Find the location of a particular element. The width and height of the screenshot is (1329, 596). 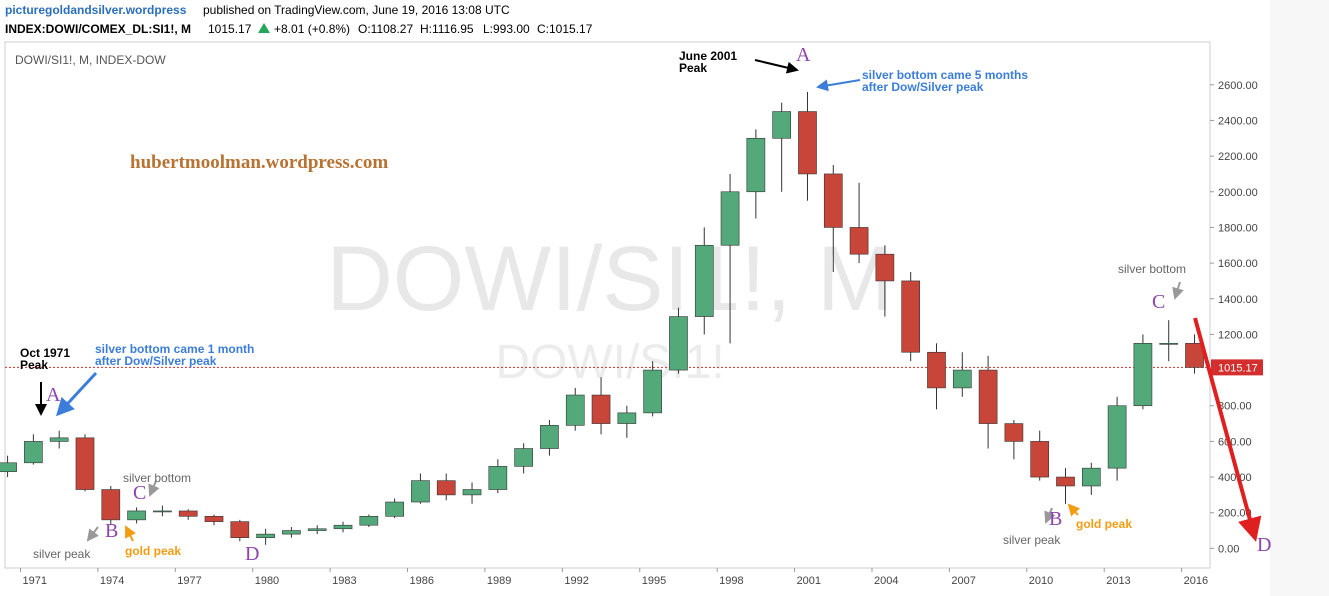

y-tick-label: 2600.00 is located at coordinates (1238, 86).